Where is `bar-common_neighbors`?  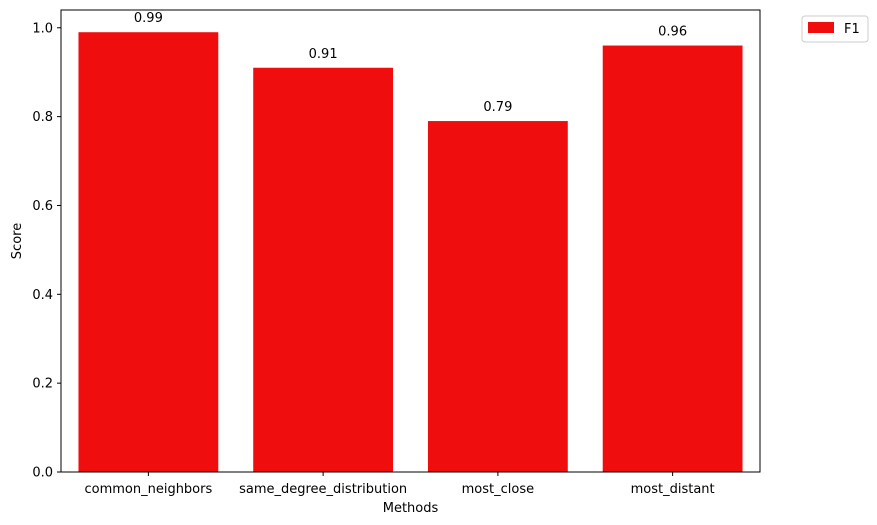
bar-common_neighbors is located at coordinates (148, 252).